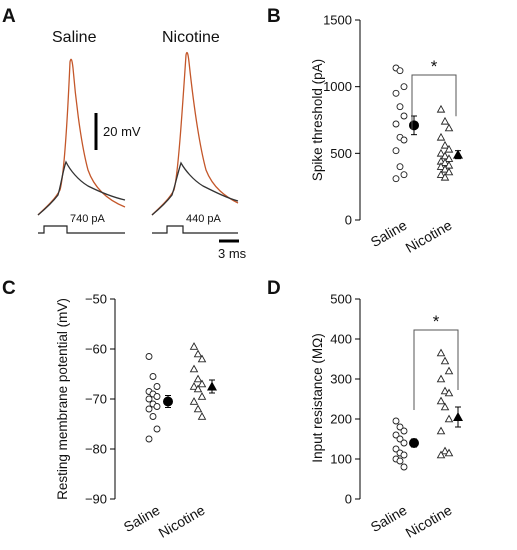 The height and width of the screenshot is (550, 517). What do you see at coordinates (96, 349) in the screenshot?
I see `panel-c-y-tick-label: −60` at bounding box center [96, 349].